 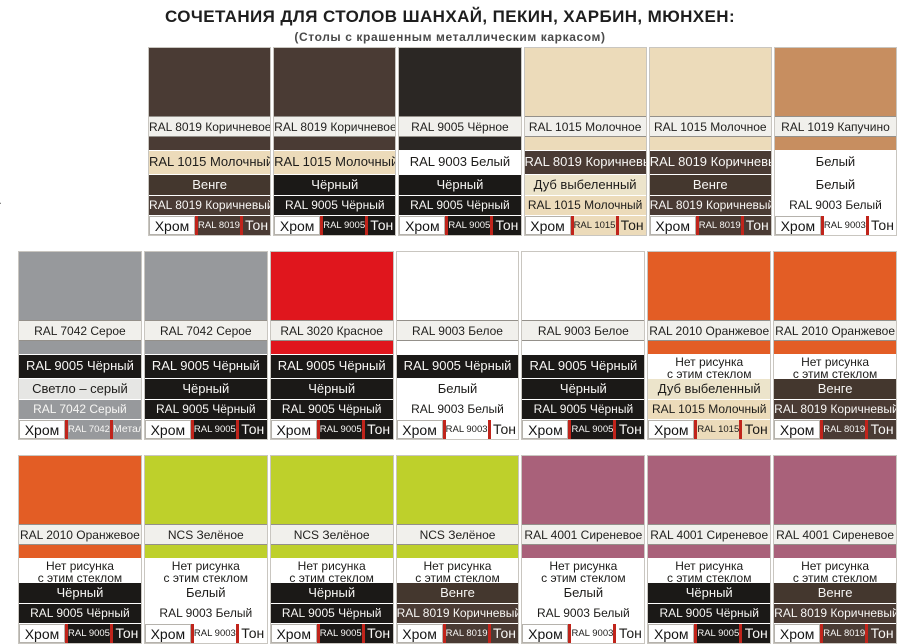 I want to click on ldsp-label: Венге, so click(x=835, y=388).